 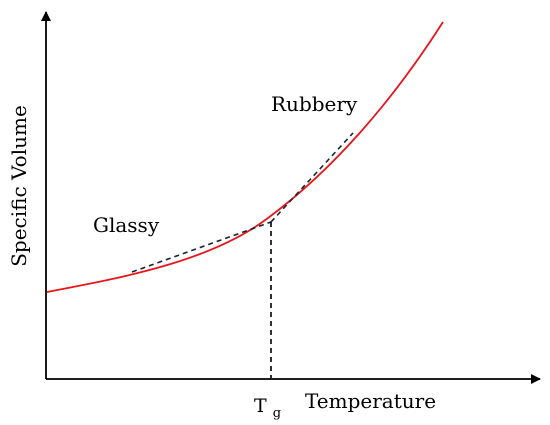 What do you see at coordinates (314, 104) in the screenshot?
I see `rubbery-label: Rubbery` at bounding box center [314, 104].